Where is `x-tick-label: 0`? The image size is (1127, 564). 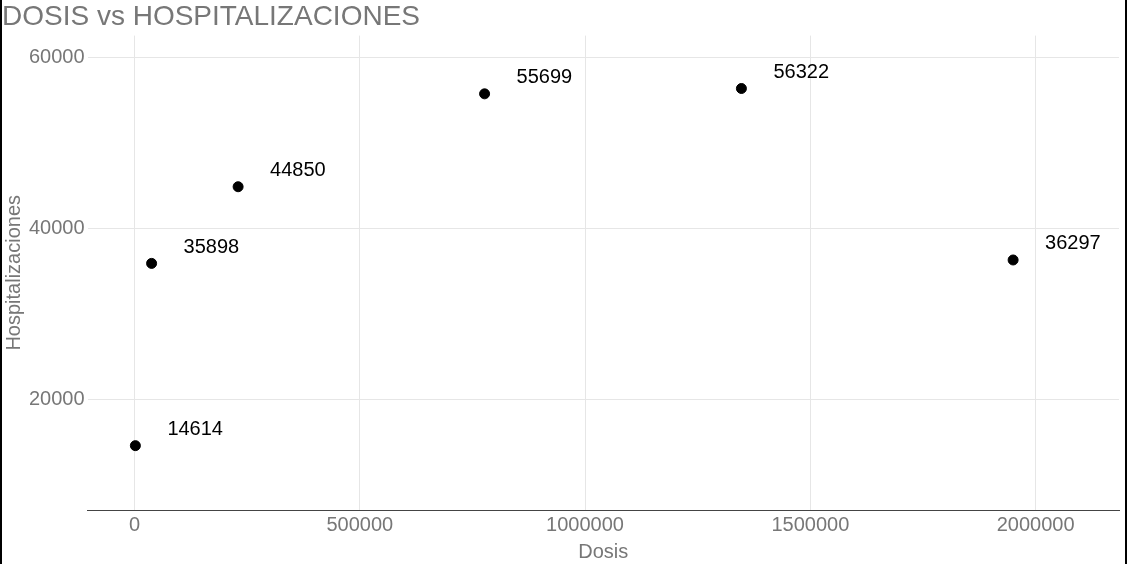 x-tick-label: 0 is located at coordinates (134, 523).